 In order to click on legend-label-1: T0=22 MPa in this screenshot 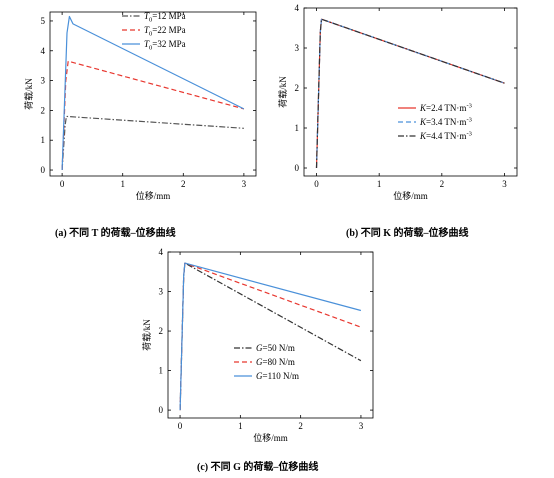, I will do `click(165, 31)`.